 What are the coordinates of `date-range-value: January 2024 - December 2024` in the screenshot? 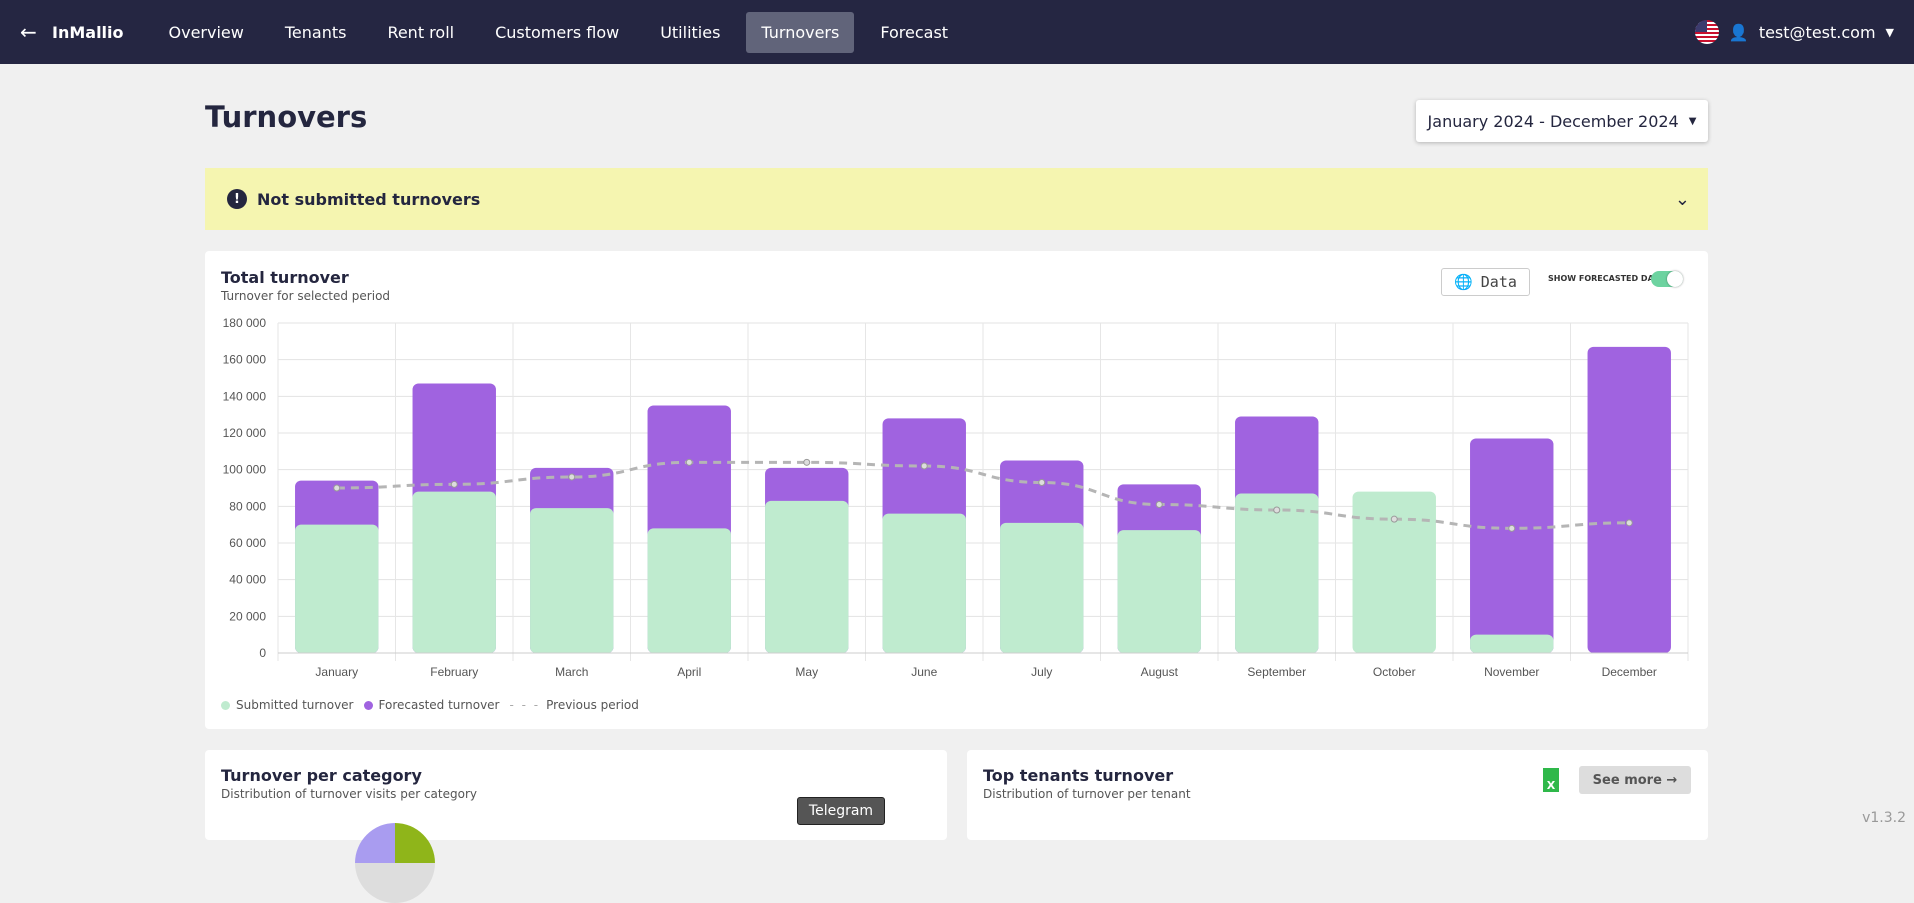 It's located at (1553, 121).